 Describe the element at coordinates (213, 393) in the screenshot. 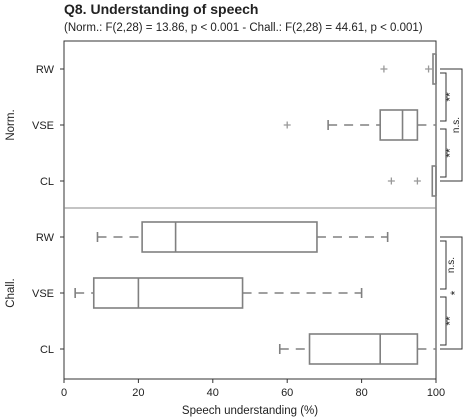

I see `x-tick-label: 40` at that location.